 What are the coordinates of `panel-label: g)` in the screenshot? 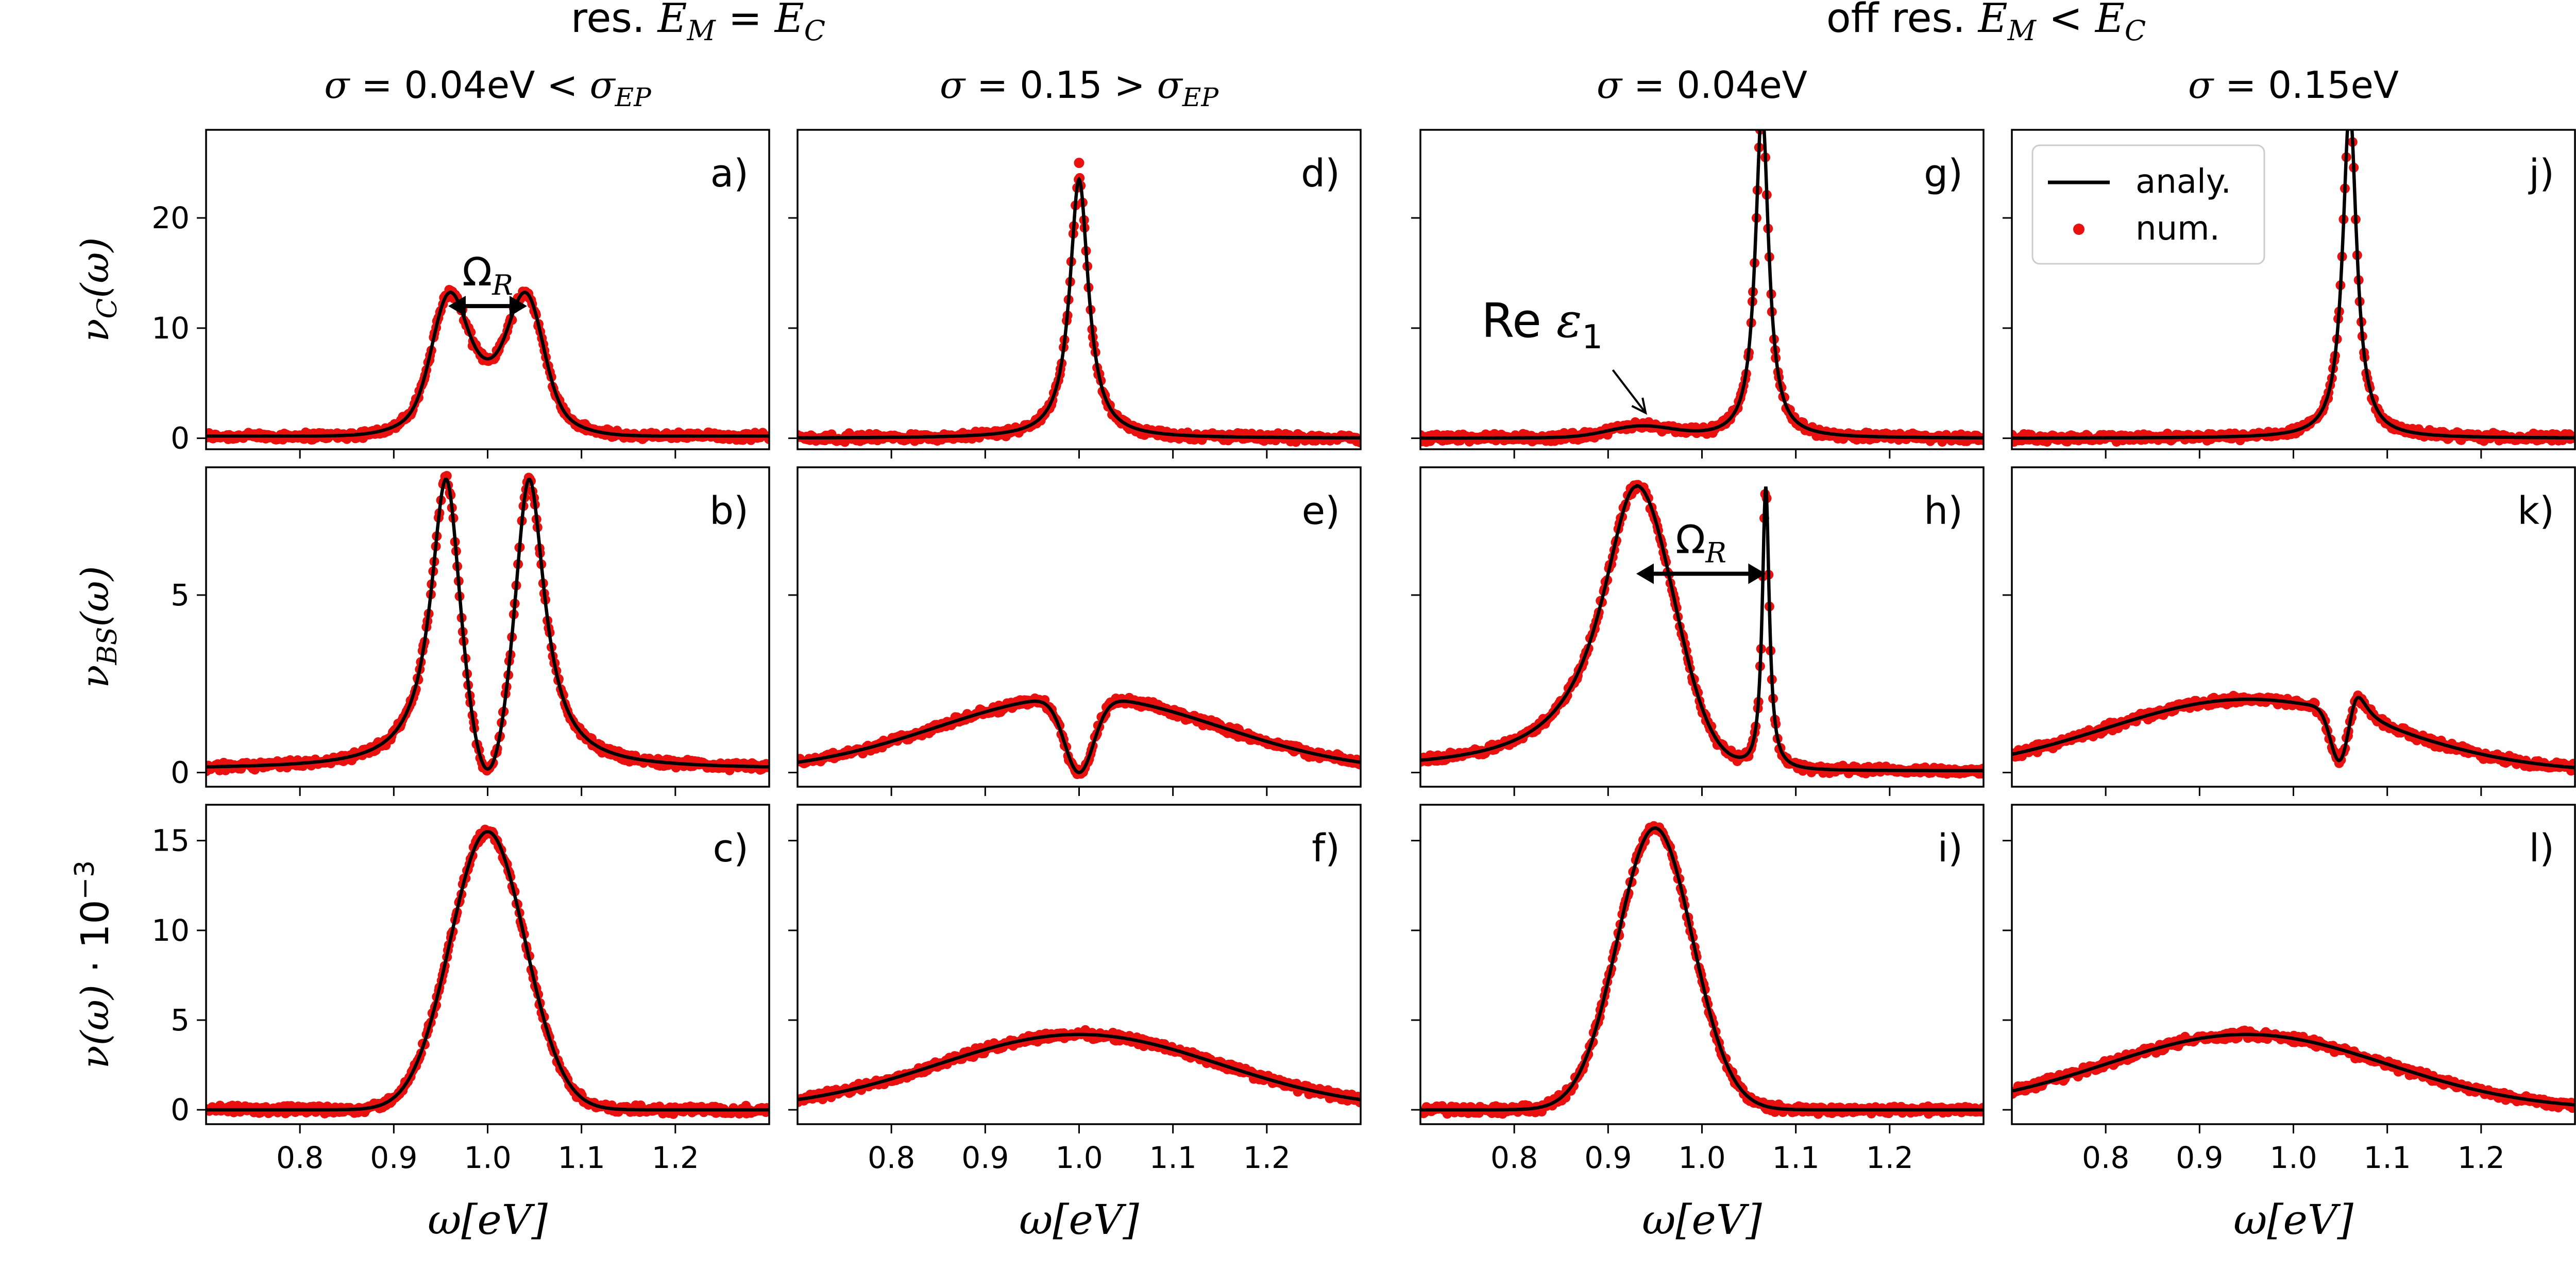 It's located at (1944, 173).